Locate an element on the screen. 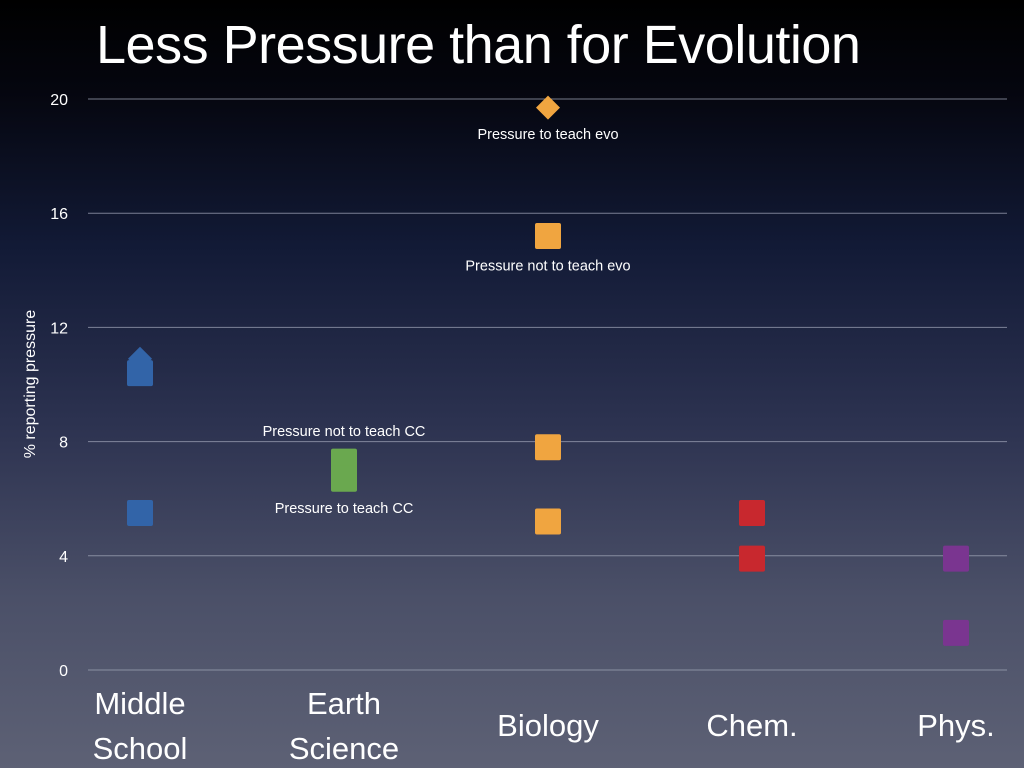 This screenshot has height=768, width=1024. y-tick-label: 8 is located at coordinates (63, 443).